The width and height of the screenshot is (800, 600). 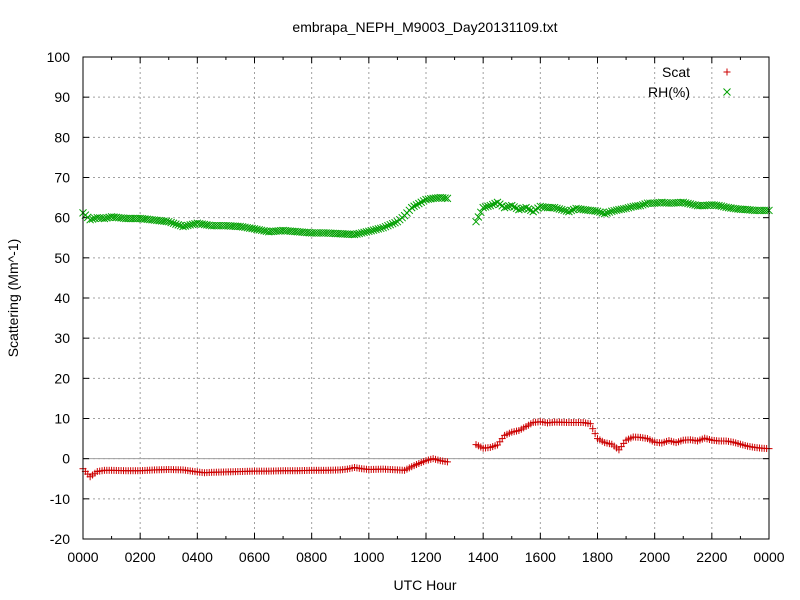 I want to click on series-scat, so click(x=426, y=449).